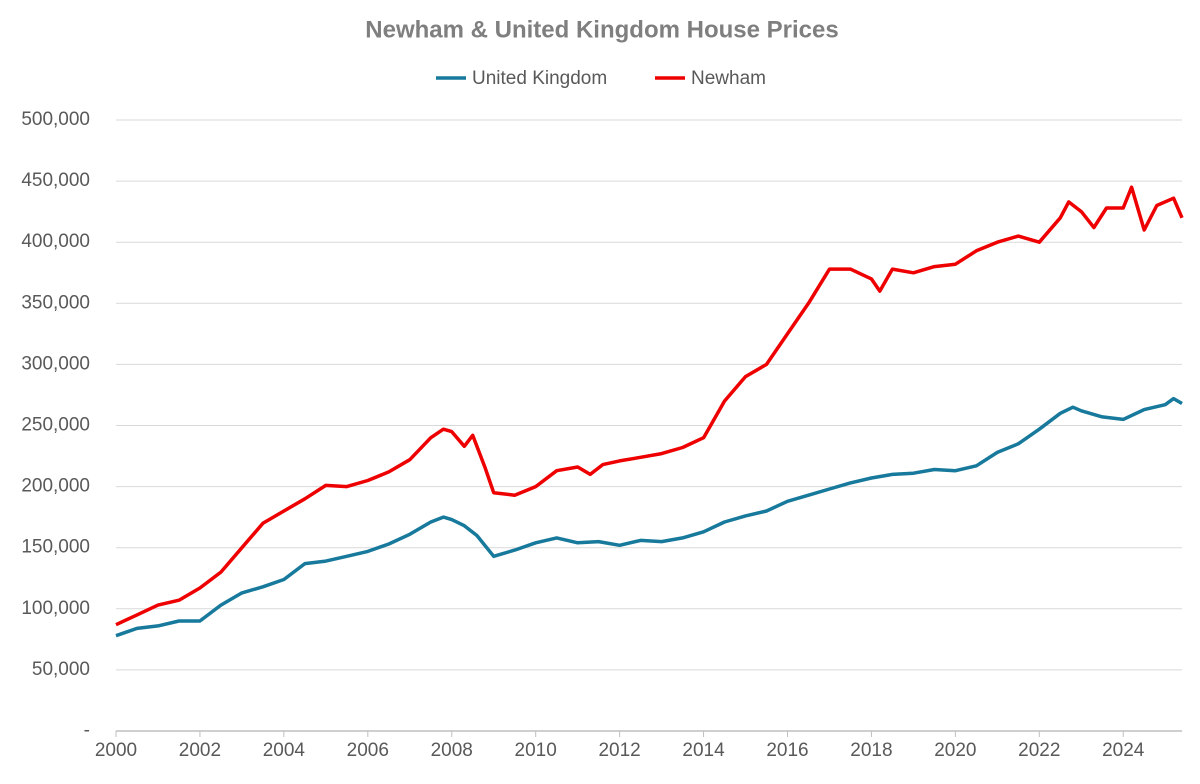  I want to click on x-tick-label: 2016, so click(787, 750).